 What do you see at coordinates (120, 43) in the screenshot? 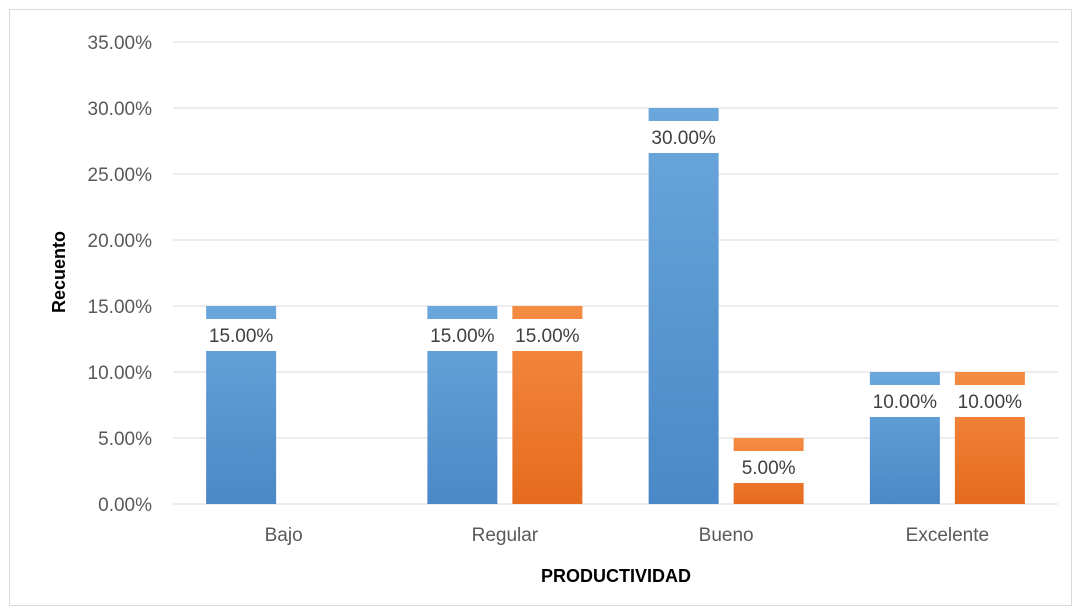
I see `y-tick-label: 35.00%` at bounding box center [120, 43].